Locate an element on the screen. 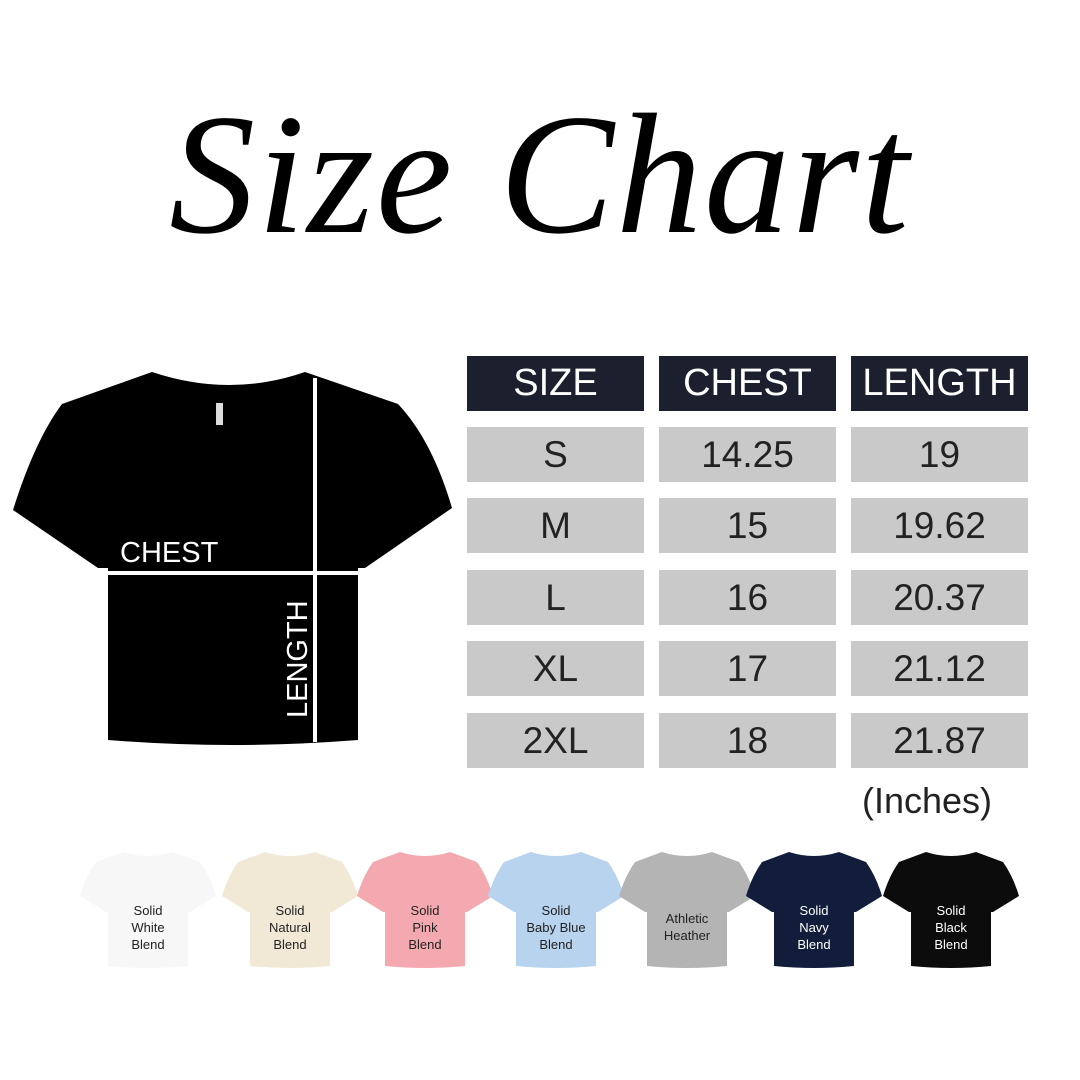 Image resolution: width=1080 pixels, height=1080 pixels. color-swatch-shirt: Solid Navy Blend is located at coordinates (814, 909).